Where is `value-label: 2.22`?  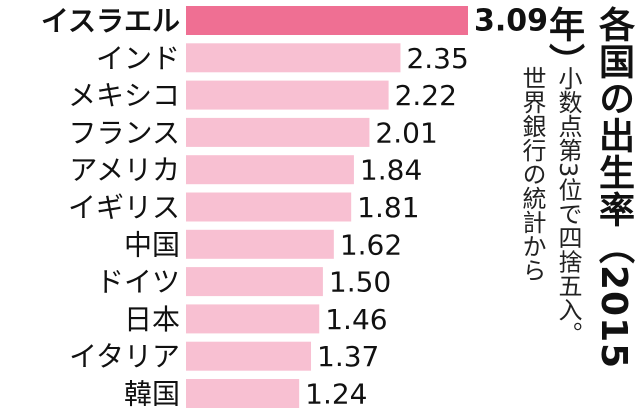
value-label: 2.22 is located at coordinates (426, 95).